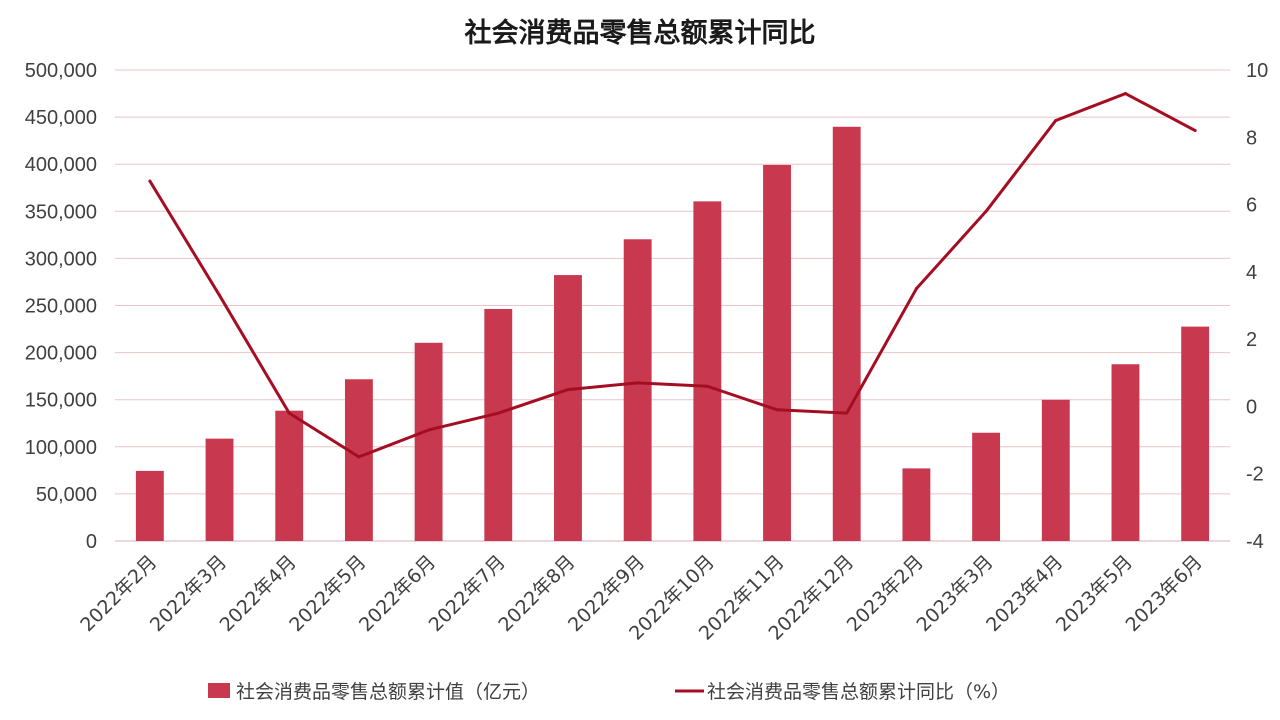  Describe the element at coordinates (61, 401) in the screenshot. I see `left-tick-label: 150,000` at that location.